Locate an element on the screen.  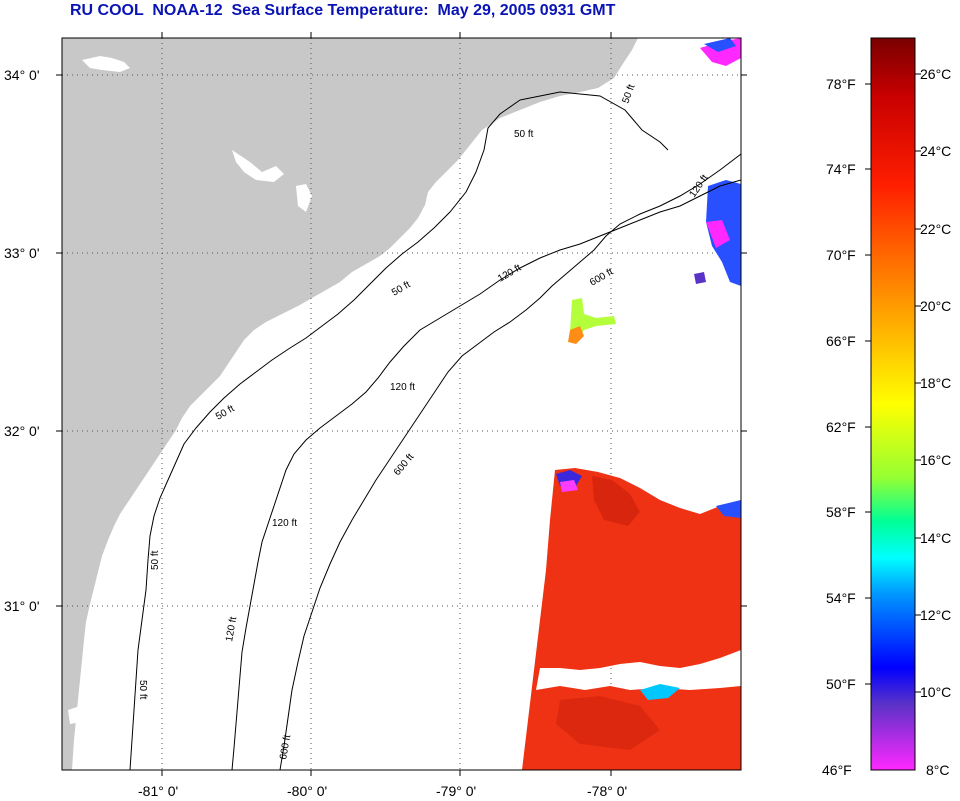
lat-label: 33° 0' is located at coordinates (22, 253).